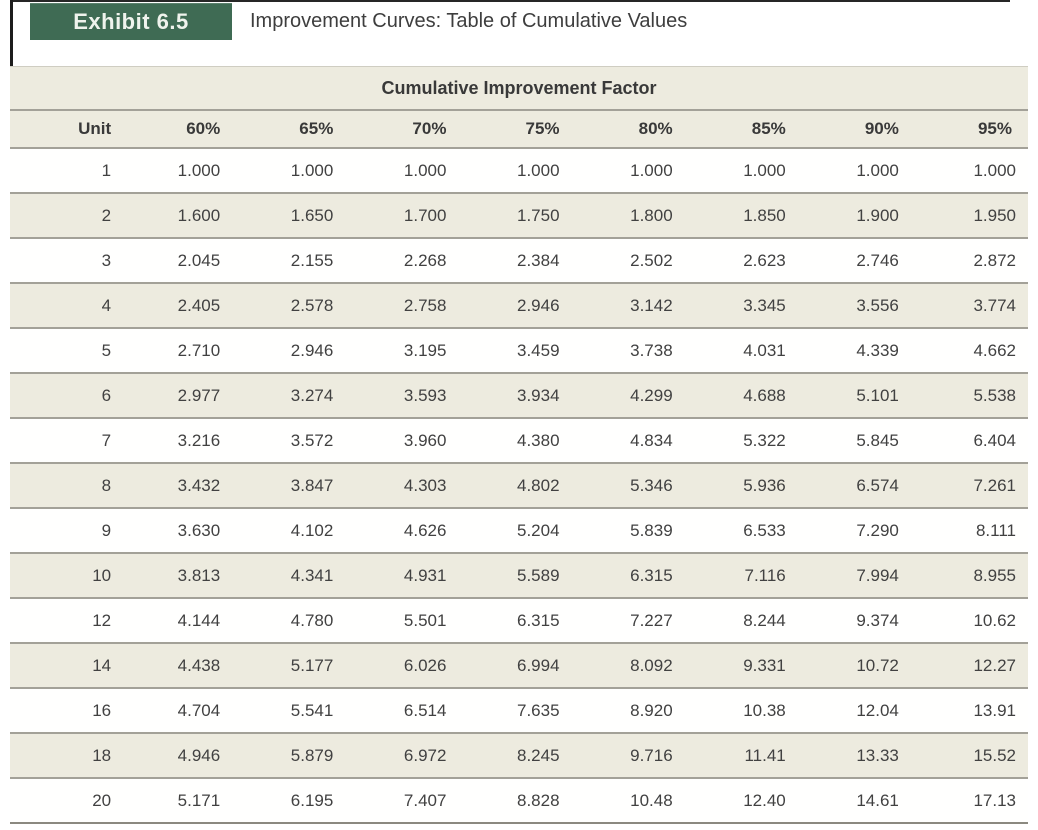  What do you see at coordinates (858, 576) in the screenshot?
I see `value-cell: 7.994` at bounding box center [858, 576].